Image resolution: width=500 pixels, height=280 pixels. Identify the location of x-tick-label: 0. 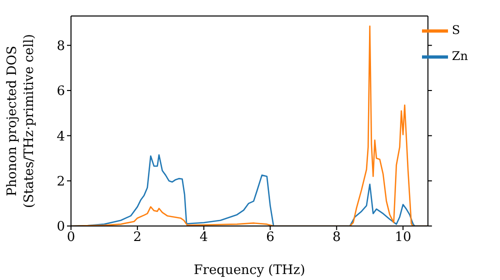
(71, 238).